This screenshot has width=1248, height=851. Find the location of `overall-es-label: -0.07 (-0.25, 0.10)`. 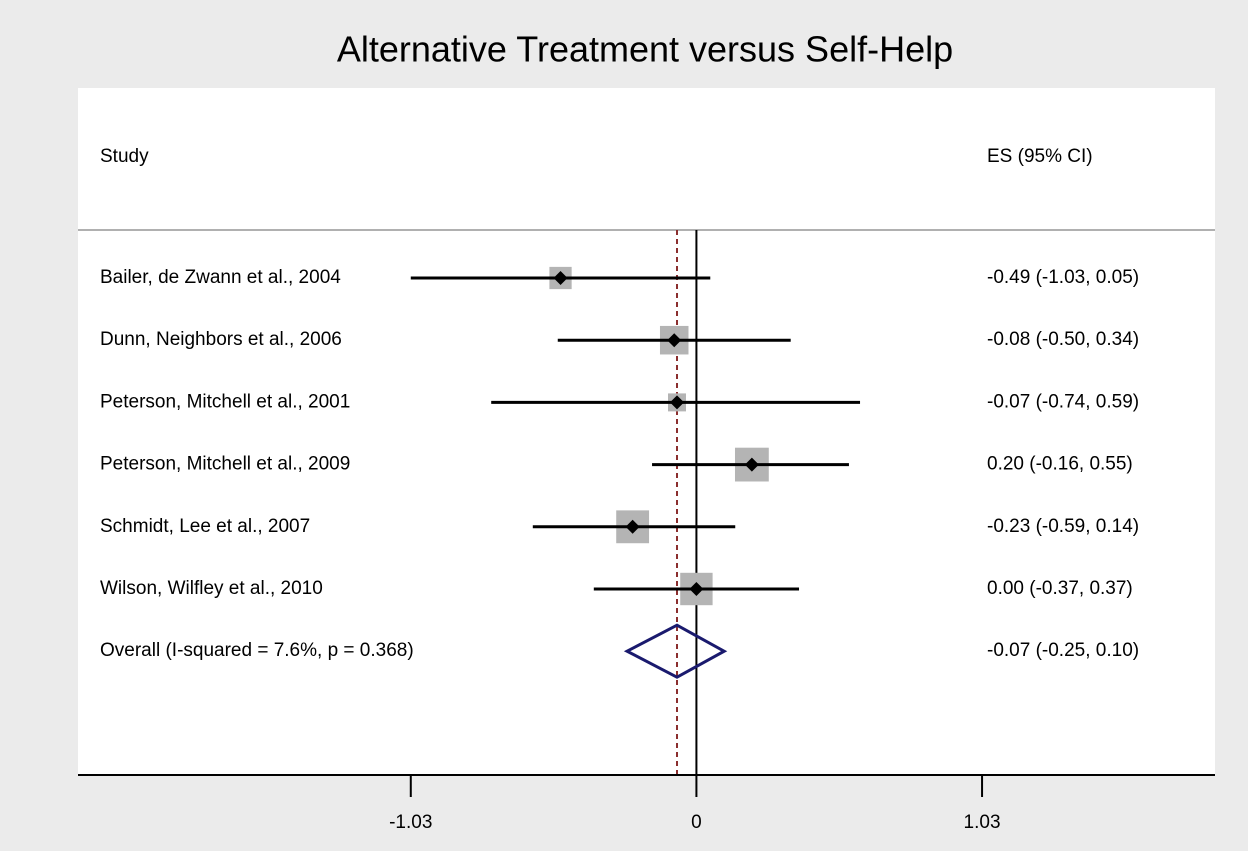

overall-es-label: -0.07 (-0.25, 0.10) is located at coordinates (1063, 650).